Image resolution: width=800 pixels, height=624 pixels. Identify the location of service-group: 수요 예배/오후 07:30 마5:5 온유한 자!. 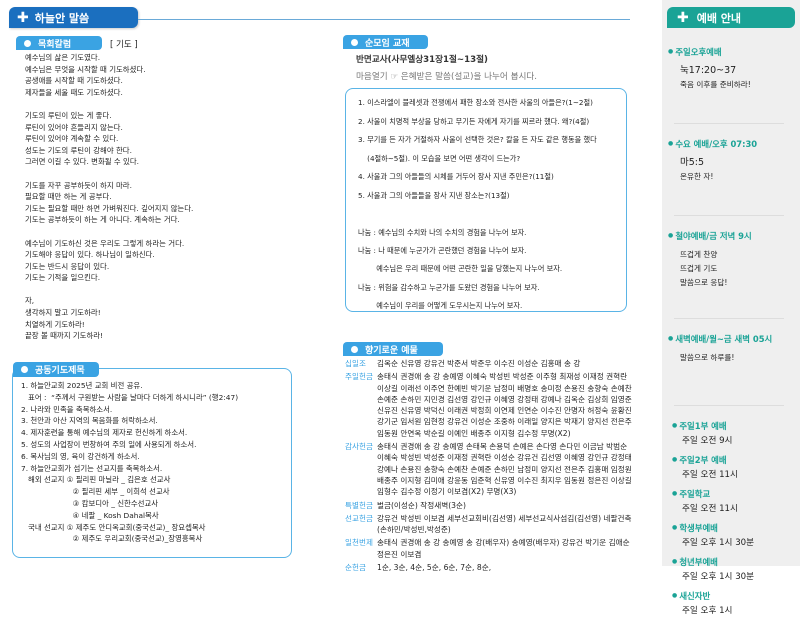
(733, 176).